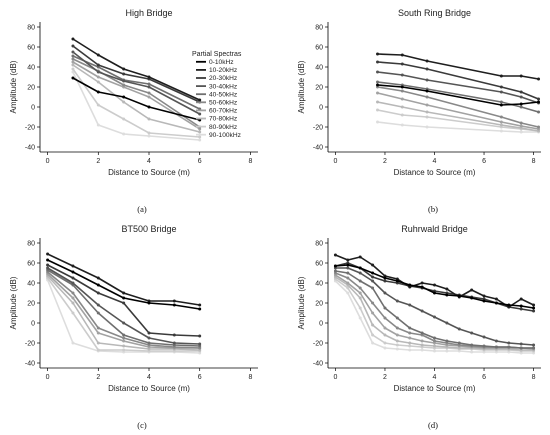  I want to click on series-60-70kHz, so click(458, 111).